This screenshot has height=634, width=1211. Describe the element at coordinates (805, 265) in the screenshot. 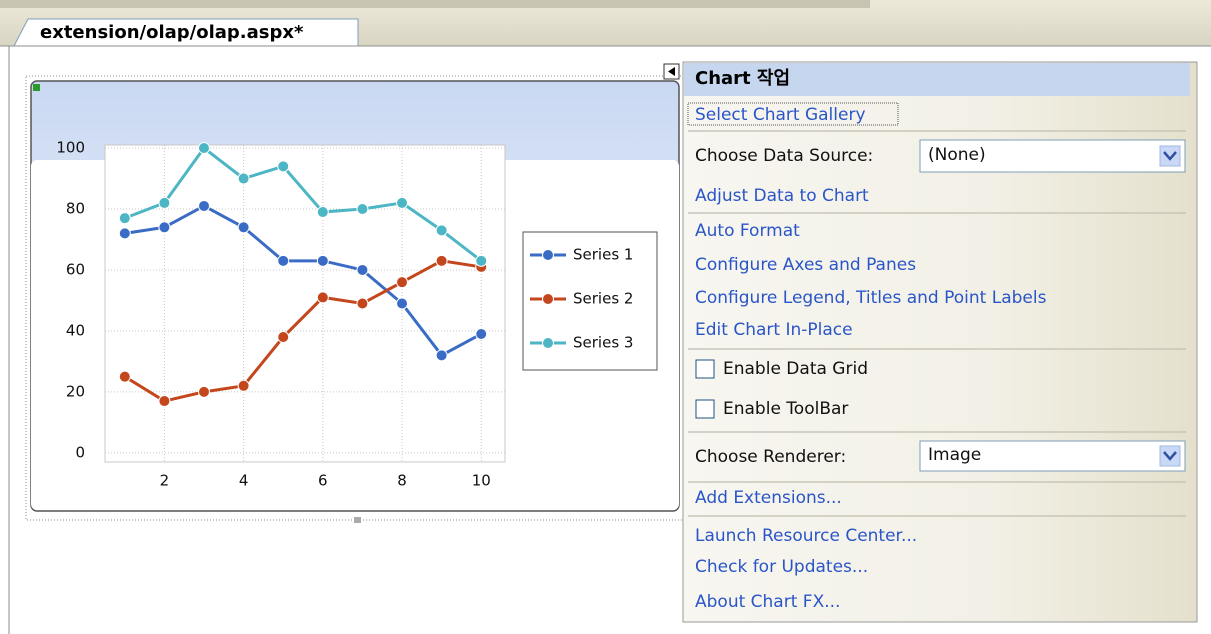

I see `link: Configure Axes and Panes` at that location.